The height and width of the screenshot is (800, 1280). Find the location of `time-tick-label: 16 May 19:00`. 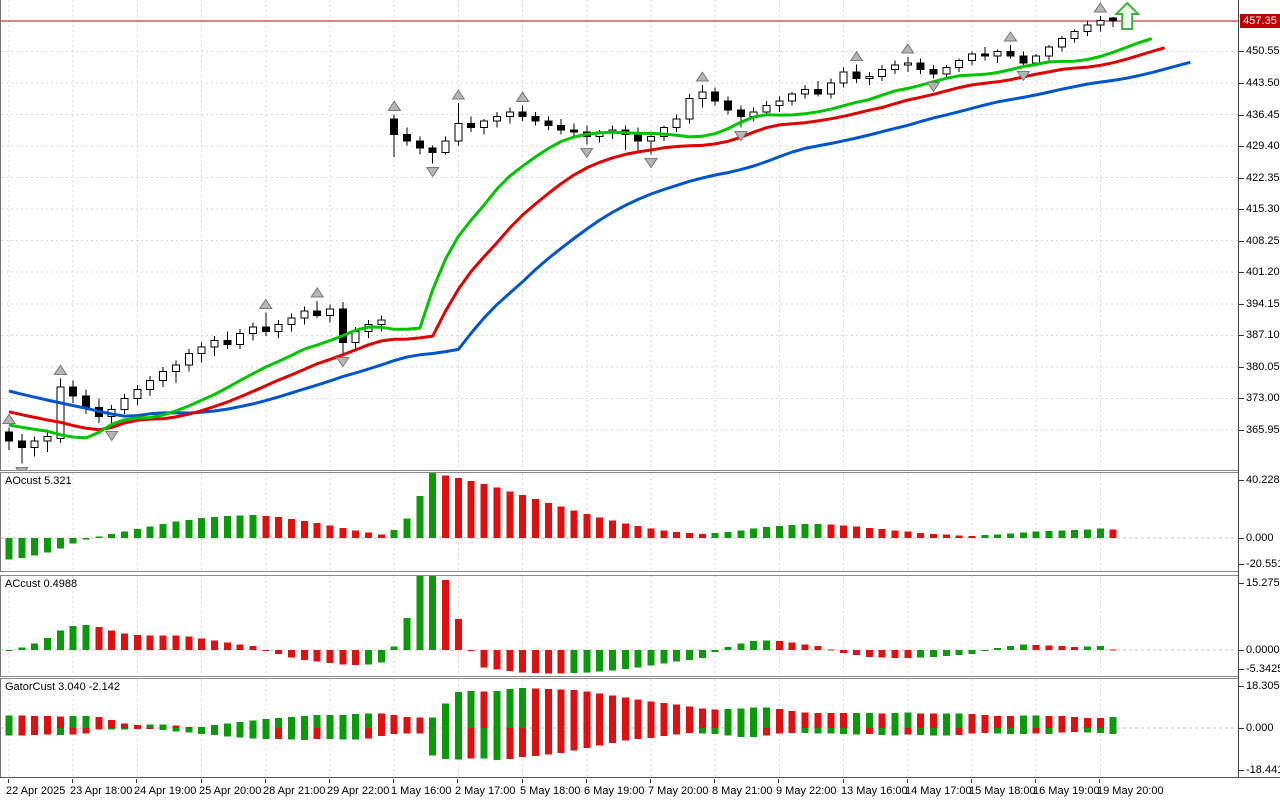

time-tick-label: 16 May 19:00 is located at coordinates (1066, 791).